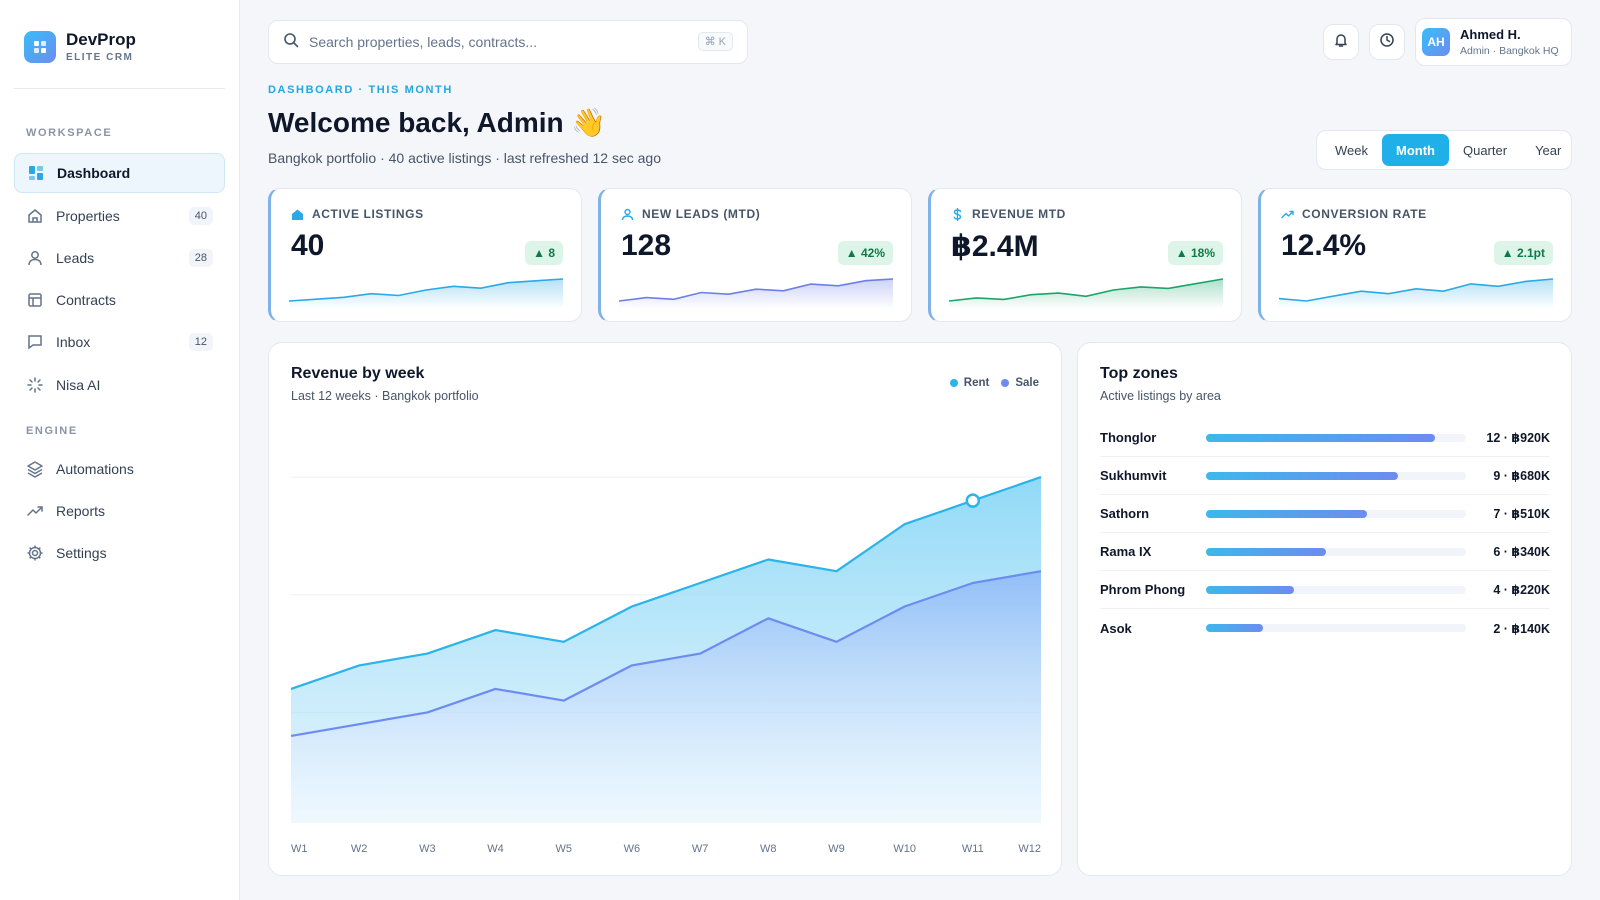 This screenshot has width=1600, height=900. I want to click on x-tick-label: W8, so click(768, 849).